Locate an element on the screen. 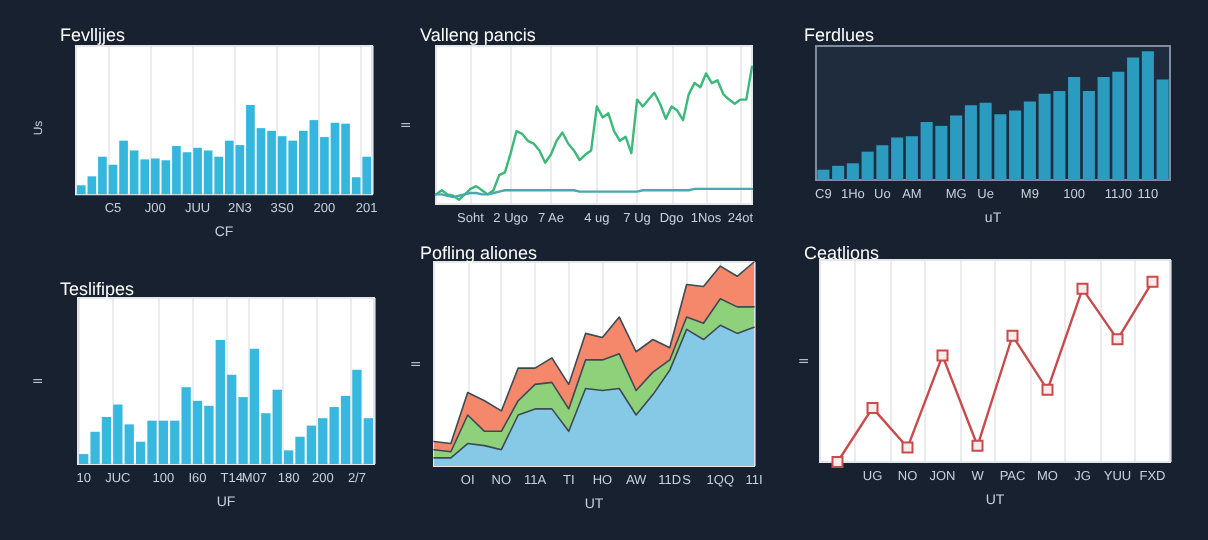 The image size is (1208, 540). chart-title: Valleng pancis is located at coordinates (478, 35).